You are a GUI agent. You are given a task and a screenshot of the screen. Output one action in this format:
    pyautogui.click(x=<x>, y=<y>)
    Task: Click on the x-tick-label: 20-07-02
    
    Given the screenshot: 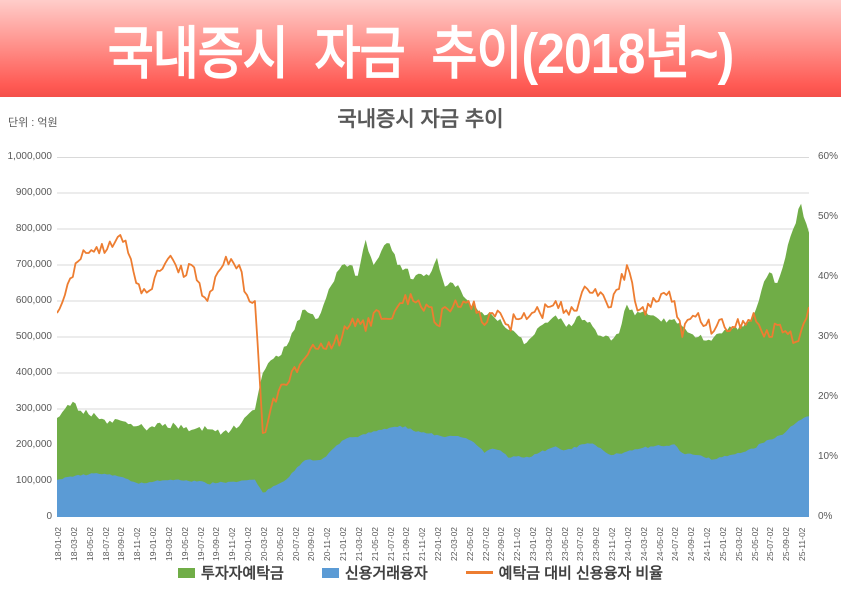 What is the action you would take?
    pyautogui.click(x=295, y=543)
    